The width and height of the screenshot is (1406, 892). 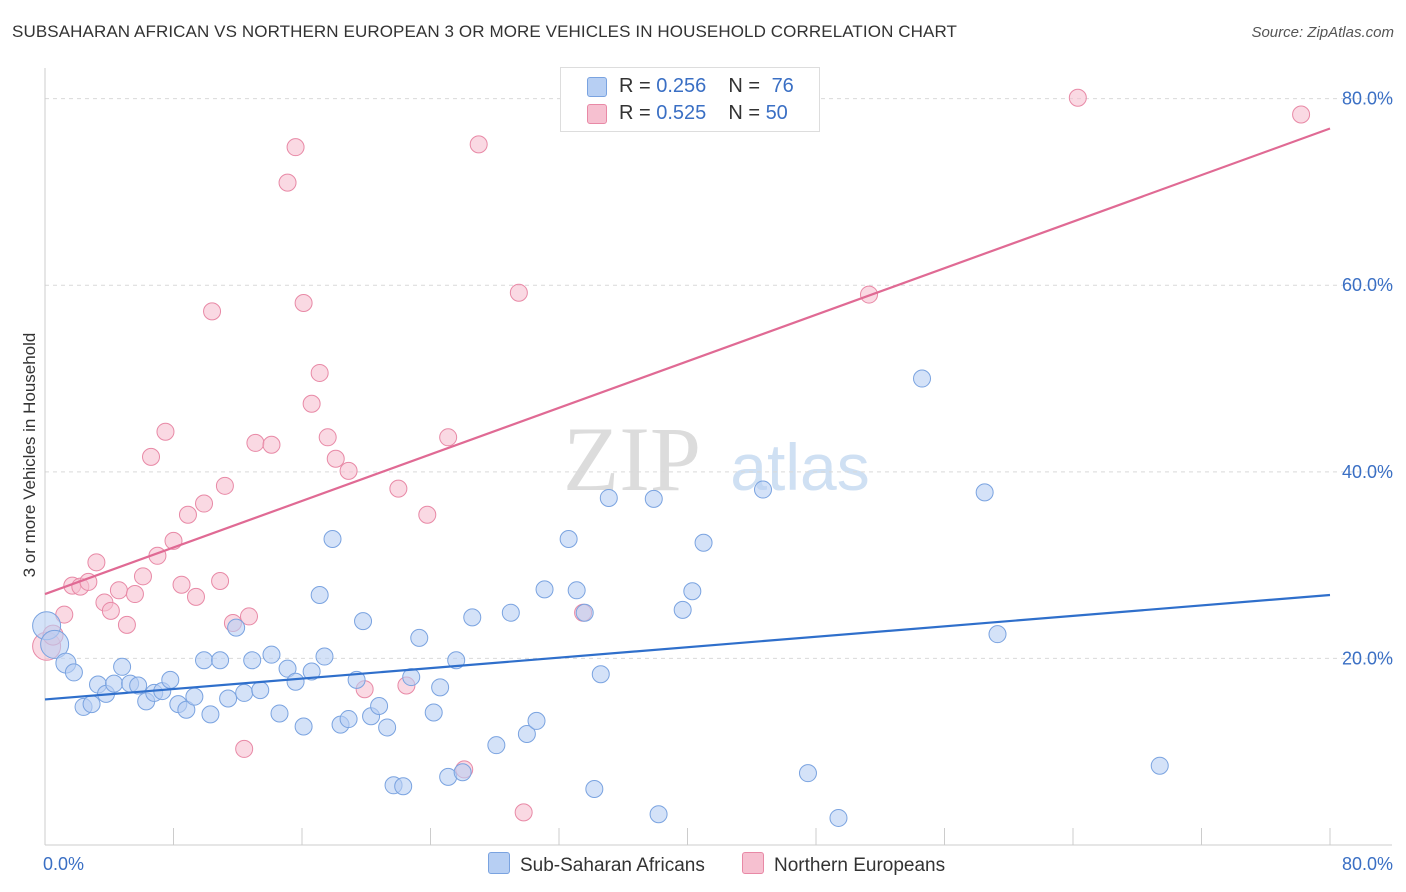 What do you see at coordinates (681, 86) in the screenshot?
I see `legend-r-value-blue: 0.256` at bounding box center [681, 86].